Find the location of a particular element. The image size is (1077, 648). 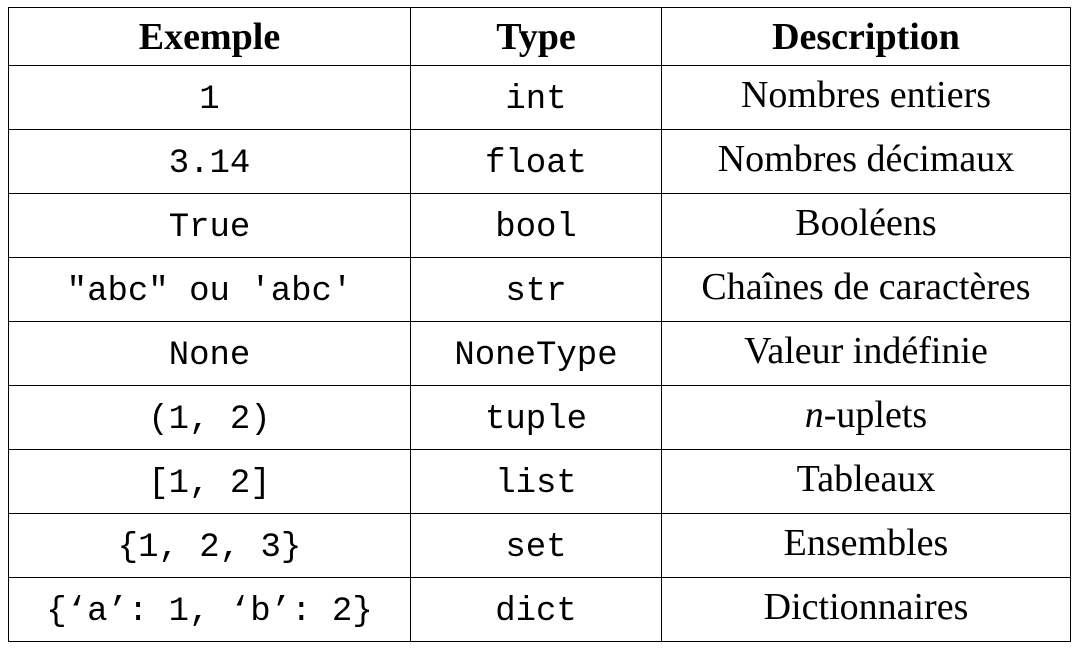

type-value: bool is located at coordinates (536, 227).